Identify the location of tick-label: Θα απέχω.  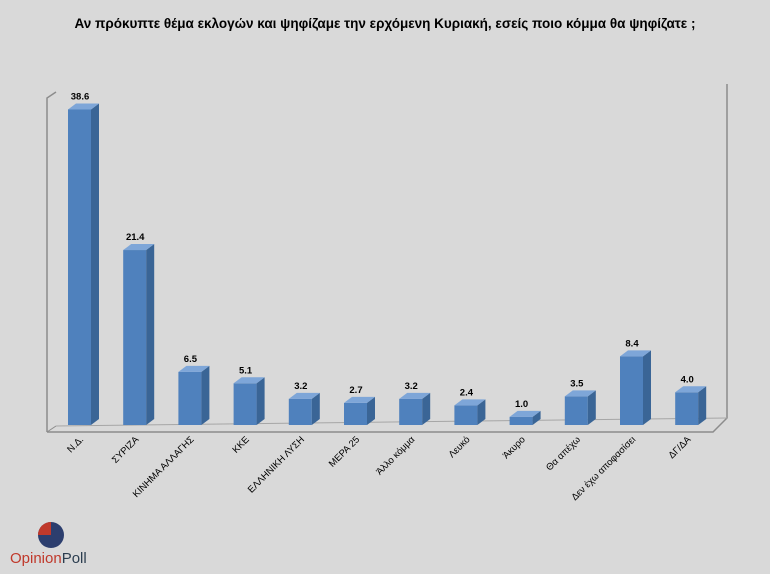
(563, 453).